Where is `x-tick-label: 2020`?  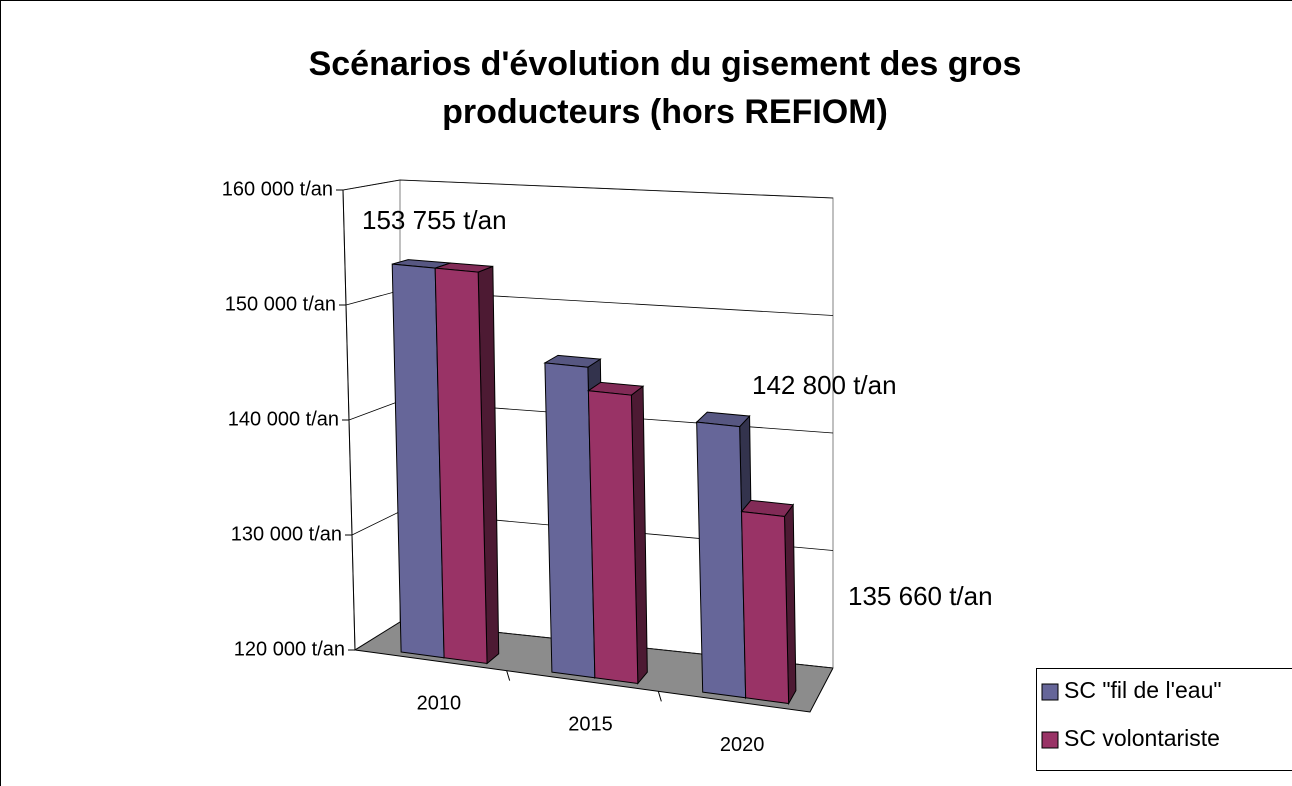
x-tick-label: 2020 is located at coordinates (742, 745).